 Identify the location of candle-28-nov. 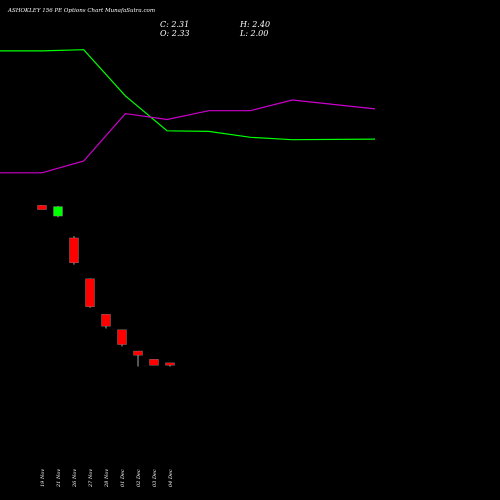
(106, 321).